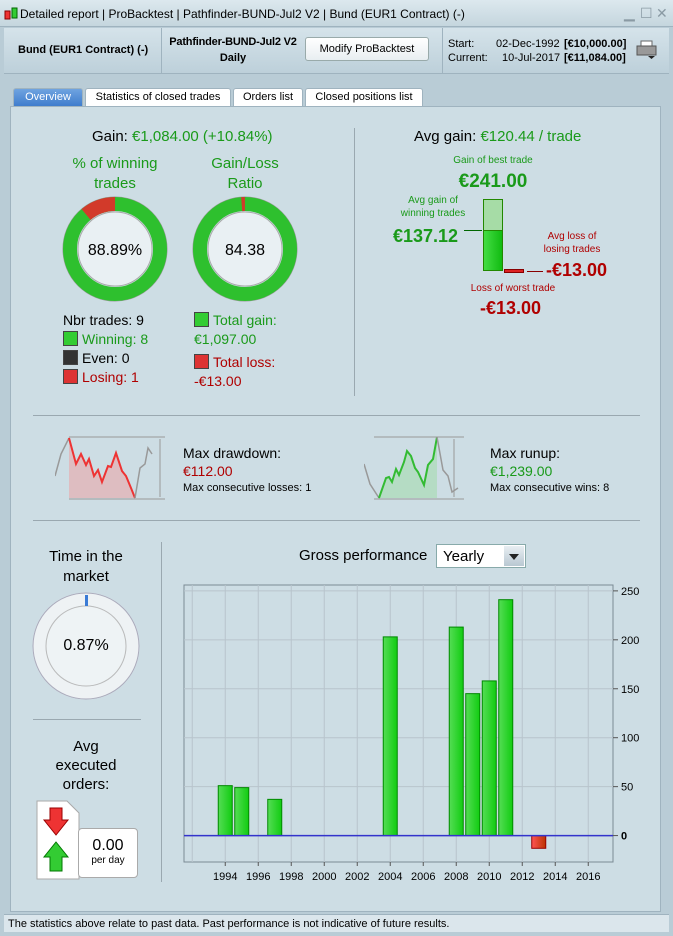 The width and height of the screenshot is (673, 936). What do you see at coordinates (86, 556) in the screenshot?
I see `title-line: Time in the` at bounding box center [86, 556].